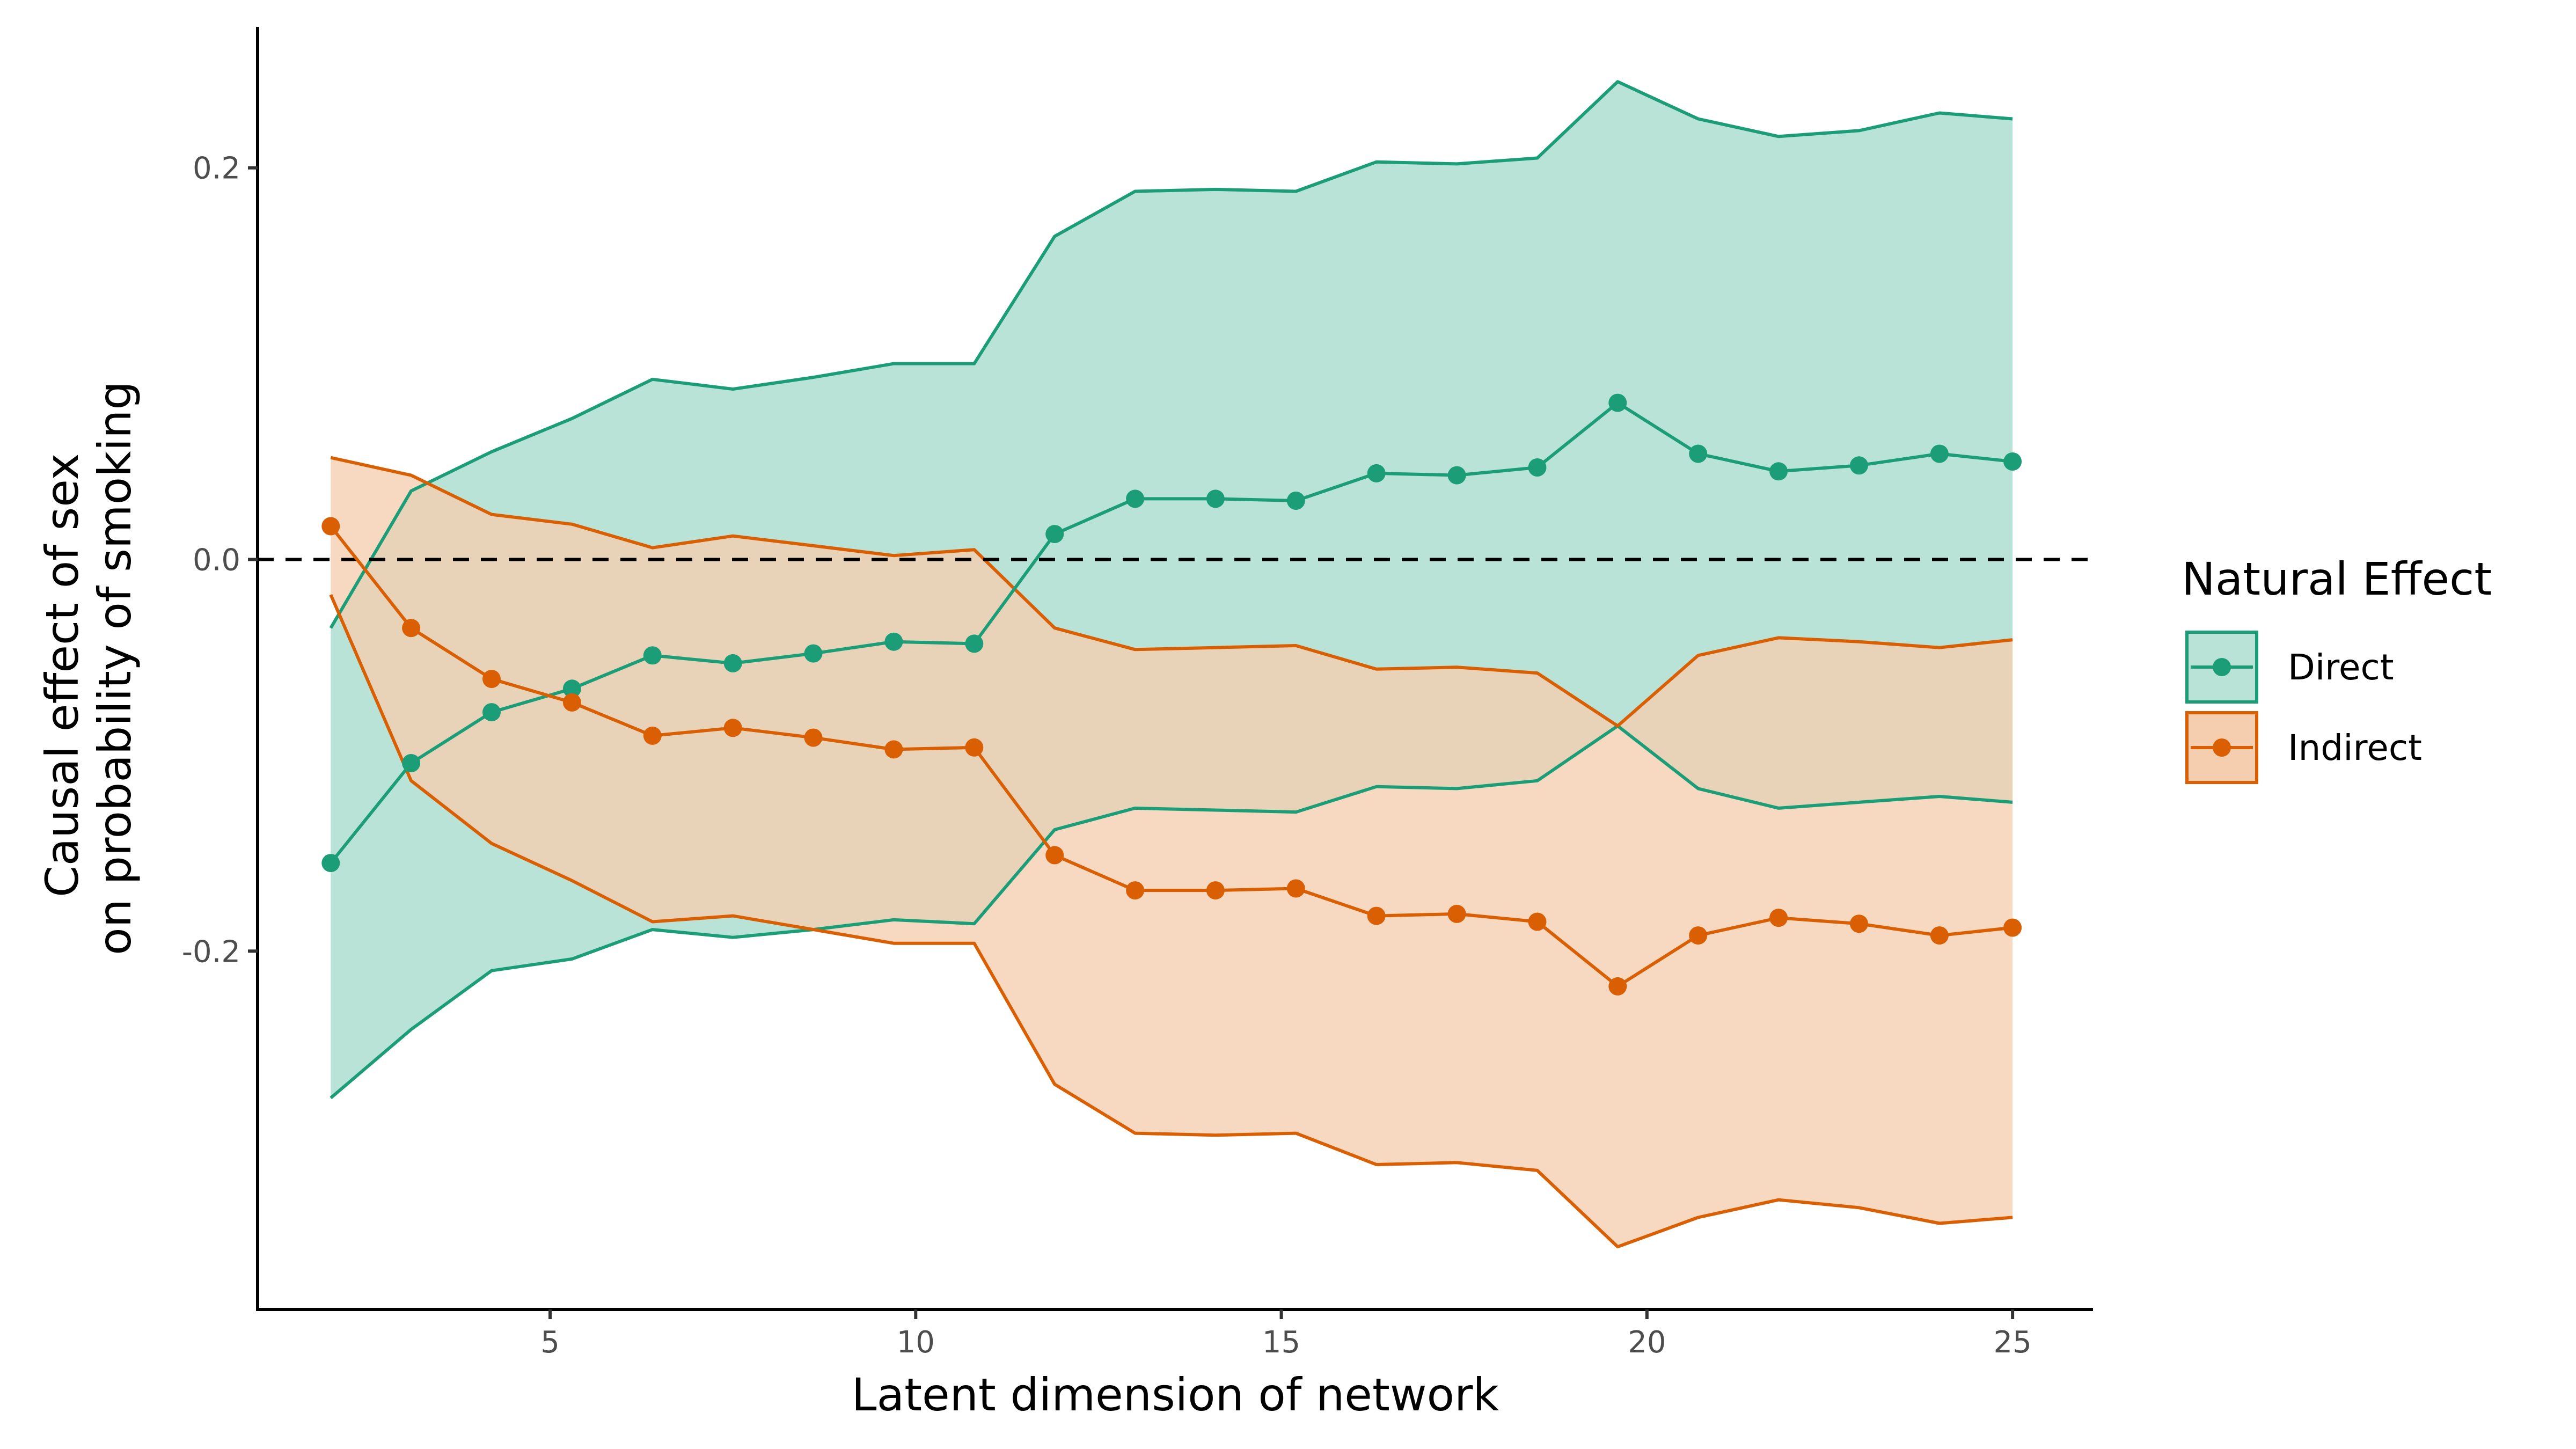 This screenshot has width=2576, height=1449. I want to click on y-tick-label: 0.0, so click(216, 560).